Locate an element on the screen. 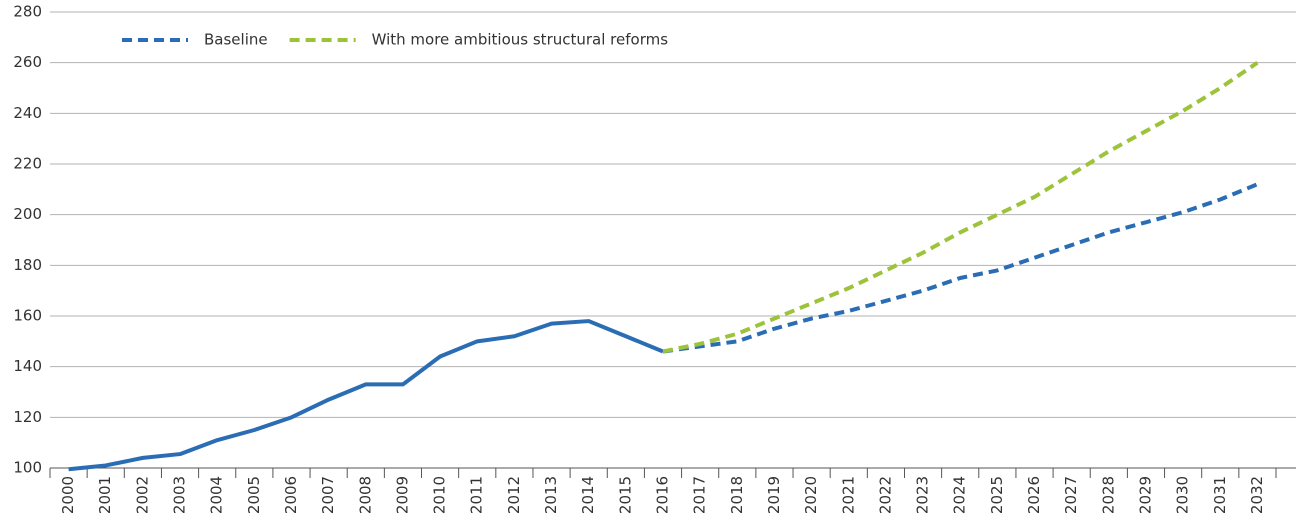 This screenshot has height=525, width=1296. series-line is located at coordinates (366, 395).